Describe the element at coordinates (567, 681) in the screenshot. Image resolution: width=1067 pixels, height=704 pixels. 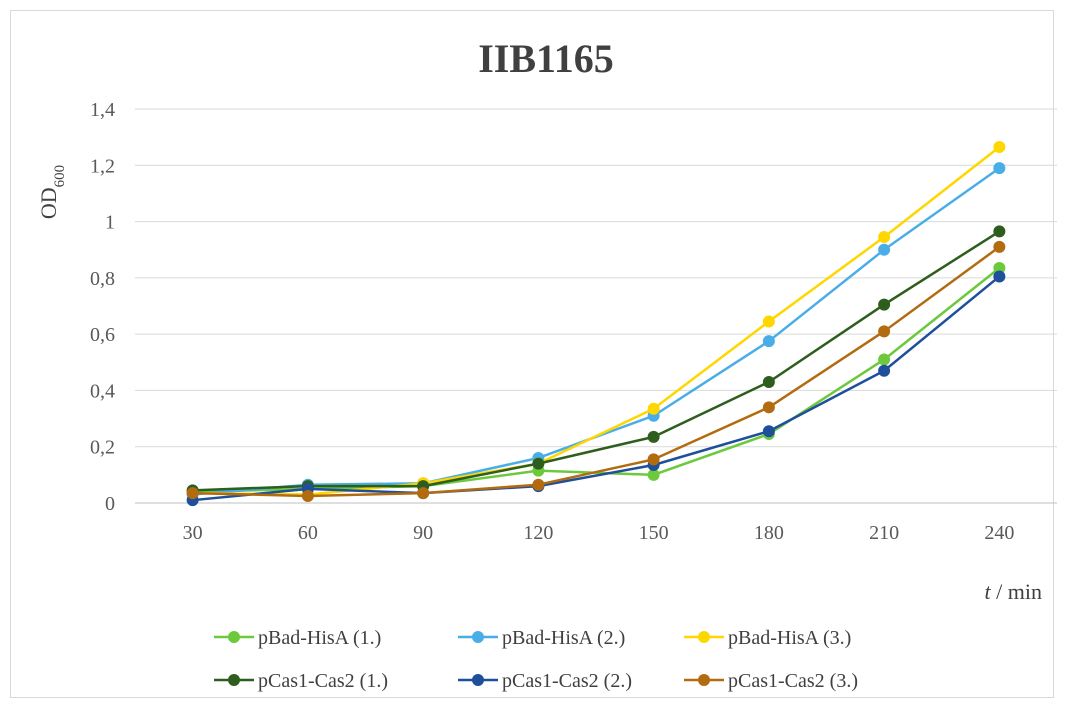
I see `legend-label: pCas1-Cas2 (2.)` at that location.